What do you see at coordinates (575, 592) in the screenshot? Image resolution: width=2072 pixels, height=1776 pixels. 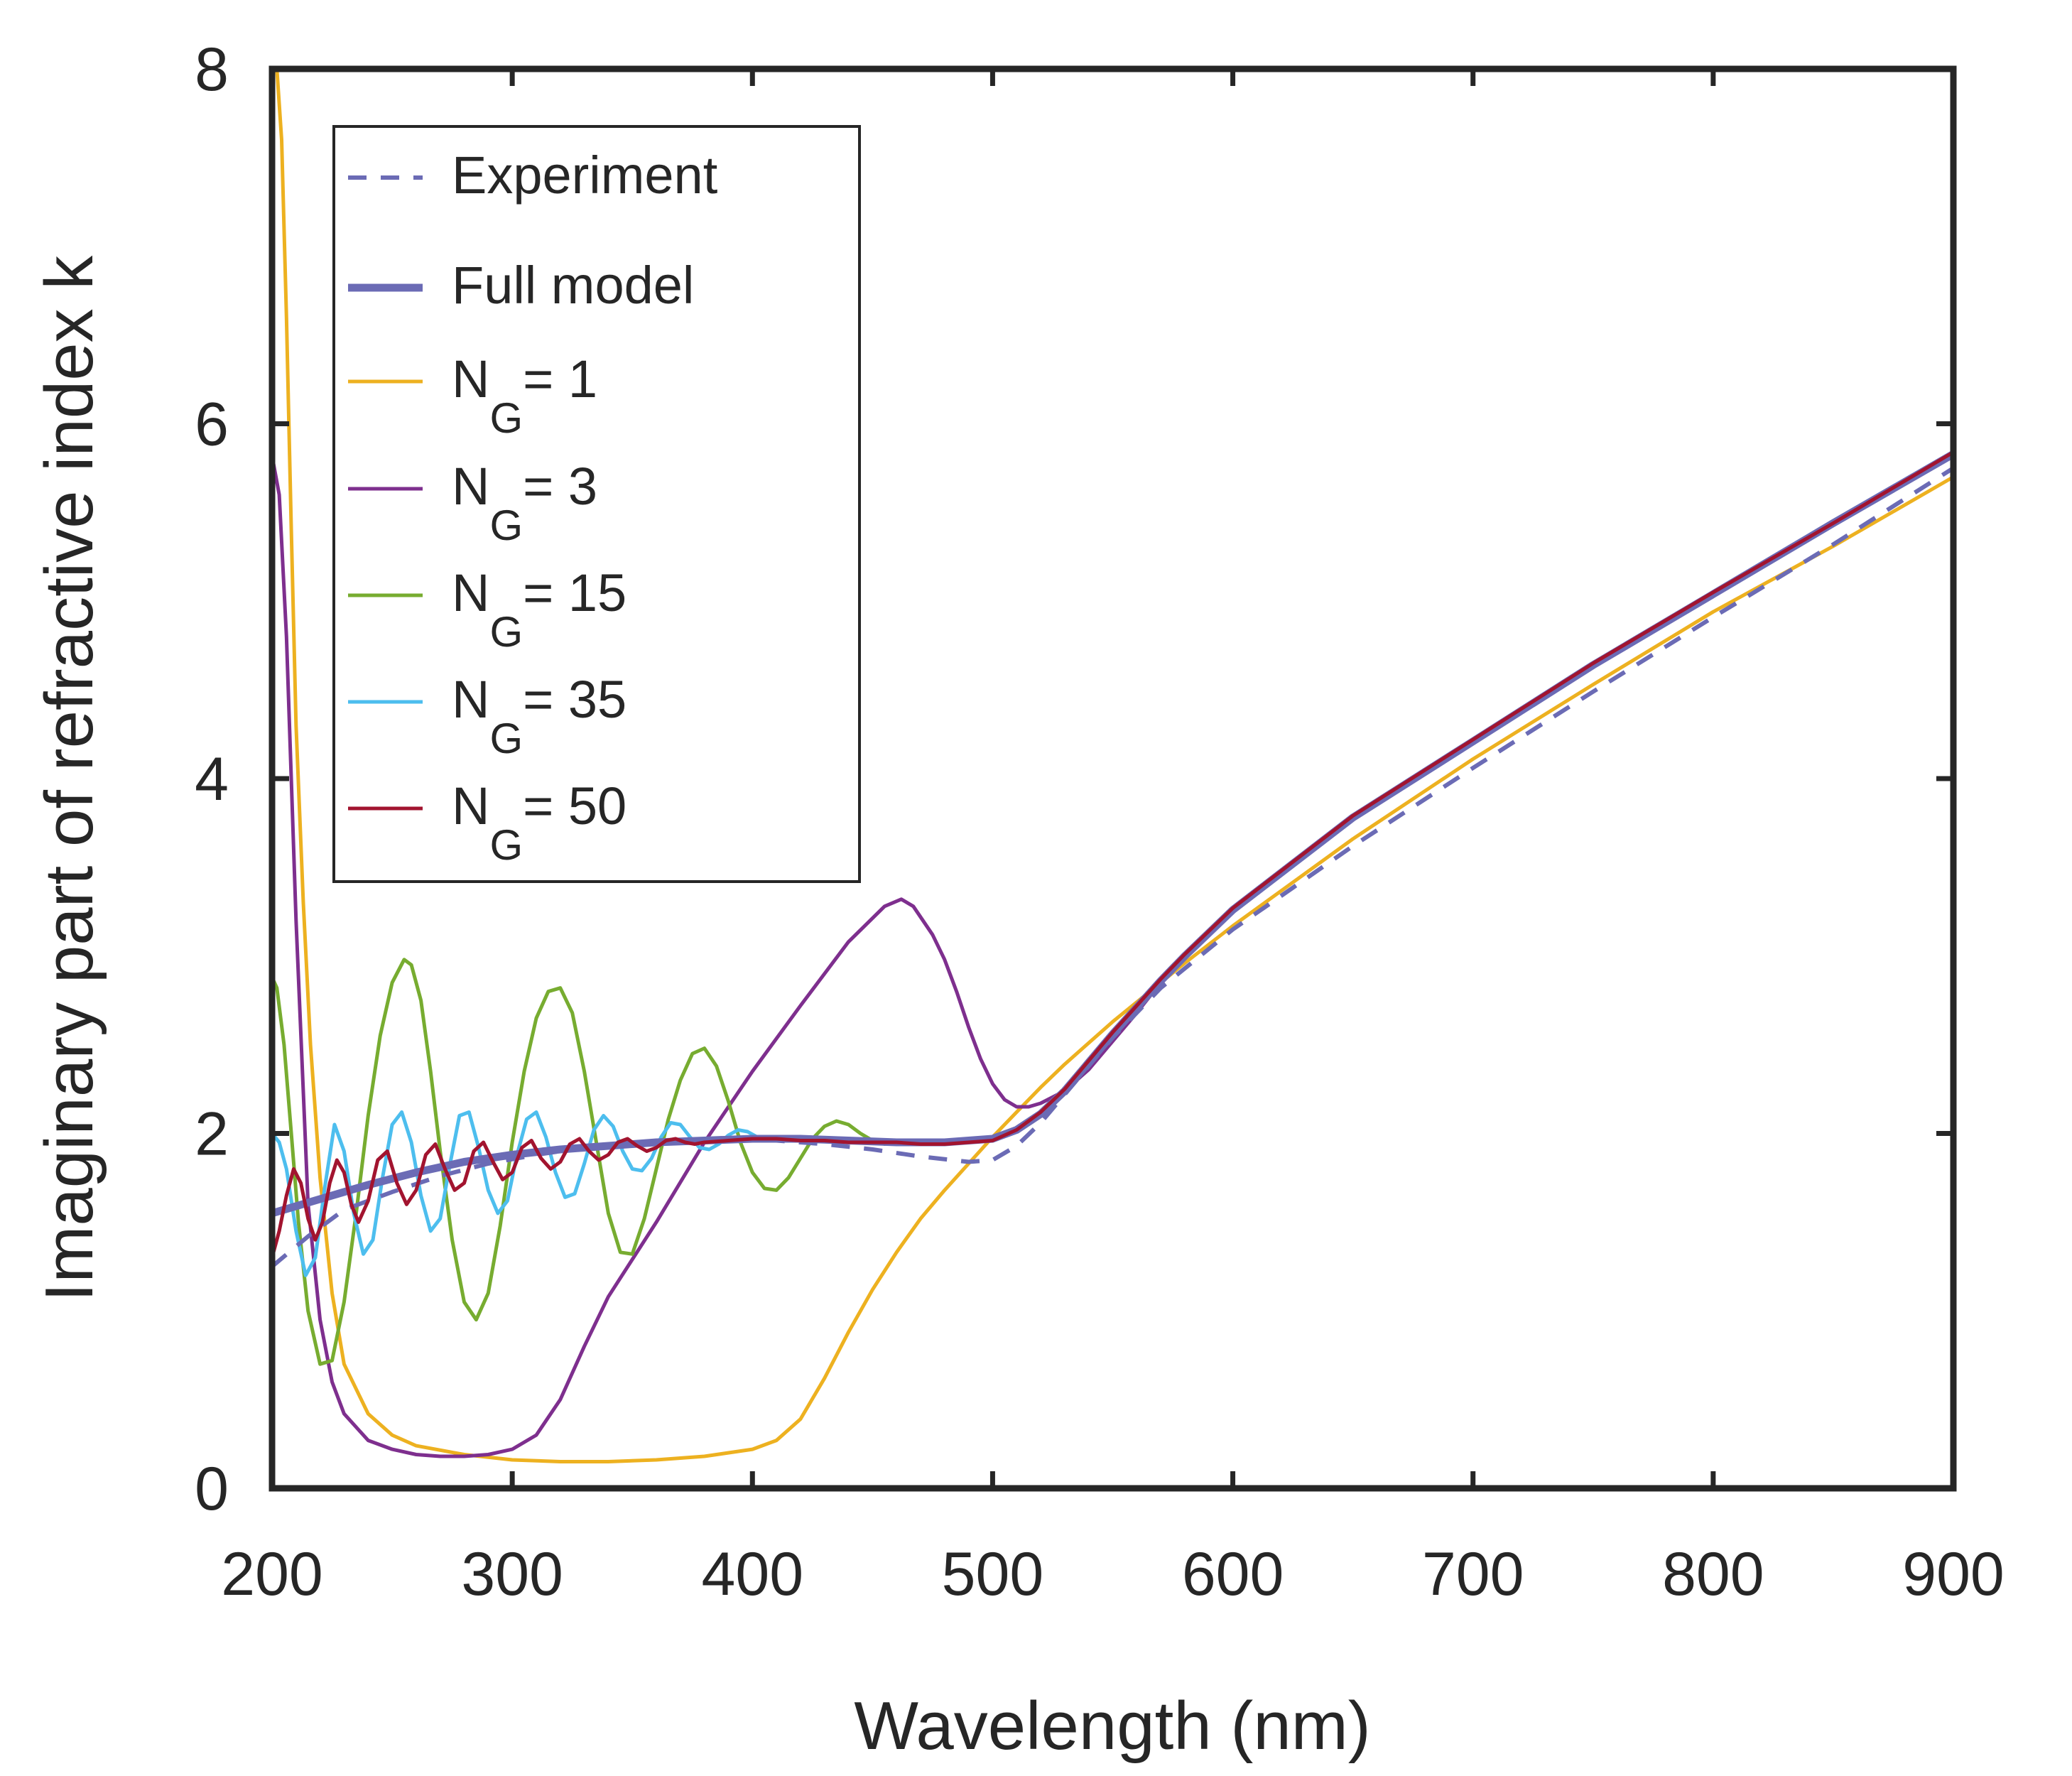 I see `legend-label-value: = 15` at bounding box center [575, 592].